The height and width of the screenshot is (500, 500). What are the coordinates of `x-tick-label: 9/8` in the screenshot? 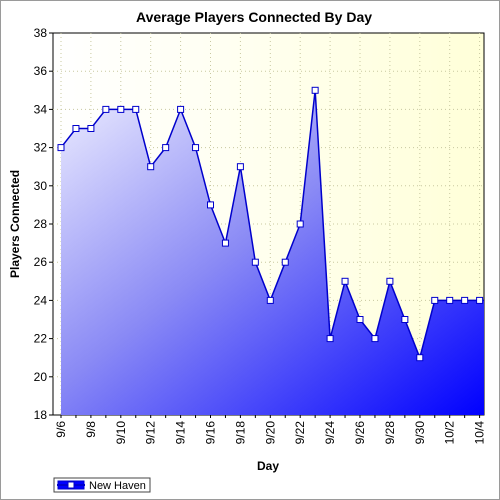 It's located at (91, 429).